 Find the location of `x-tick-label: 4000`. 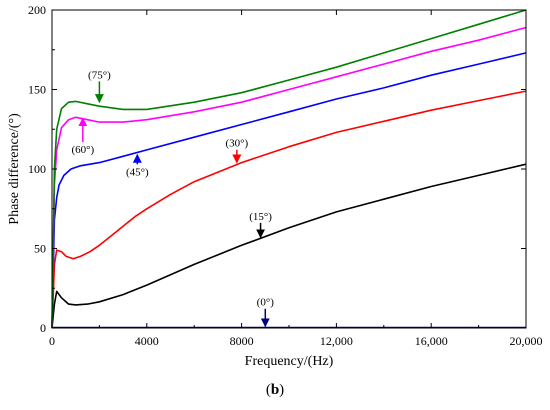

x-tick-label: 4000 is located at coordinates (147, 341).